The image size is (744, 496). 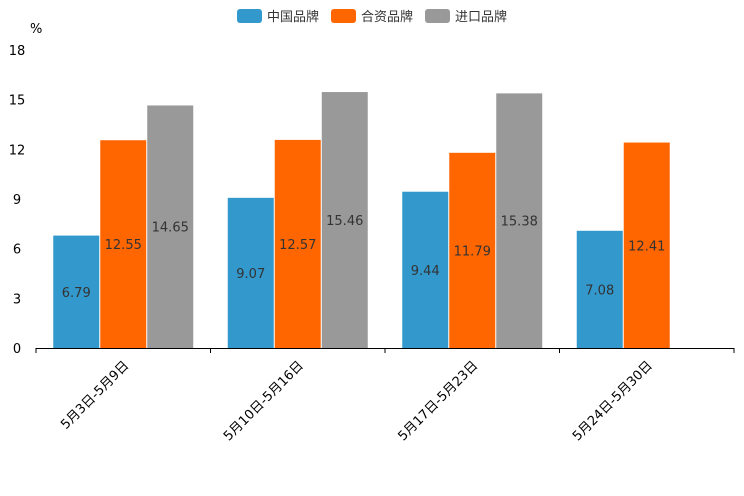 I want to click on bar-label-china-brand-5-3-5-9: 6.79, so click(x=76, y=293).